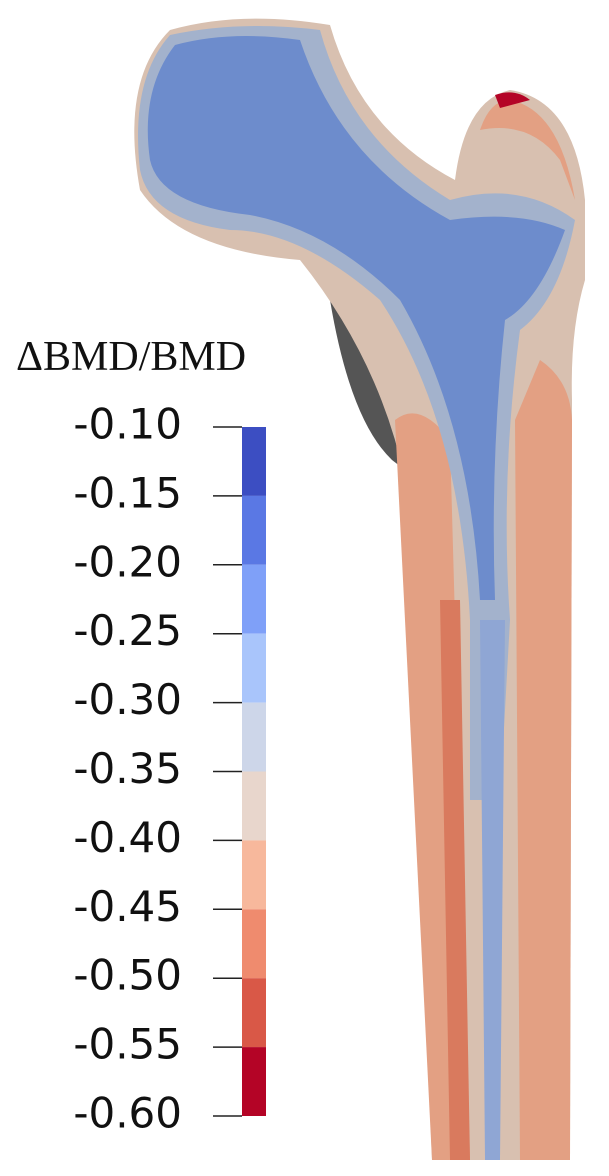 Image resolution: width=609 pixels, height=1176 pixels. Describe the element at coordinates (127, 492) in the screenshot. I see `tick-label: -0.15` at that location.